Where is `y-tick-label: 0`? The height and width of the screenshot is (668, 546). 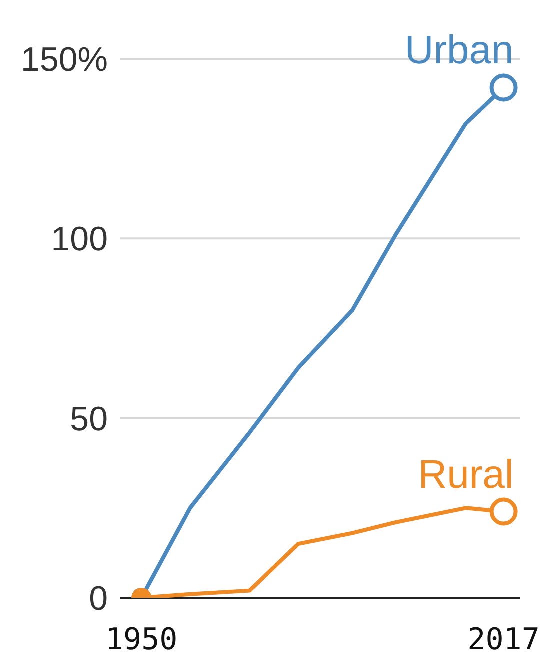 y-tick-label: 0 is located at coordinates (98, 599).